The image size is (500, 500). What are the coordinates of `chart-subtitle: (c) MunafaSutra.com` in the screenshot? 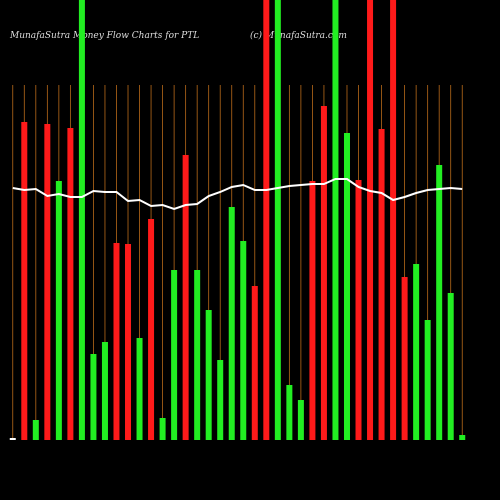 It's located at (298, 35).